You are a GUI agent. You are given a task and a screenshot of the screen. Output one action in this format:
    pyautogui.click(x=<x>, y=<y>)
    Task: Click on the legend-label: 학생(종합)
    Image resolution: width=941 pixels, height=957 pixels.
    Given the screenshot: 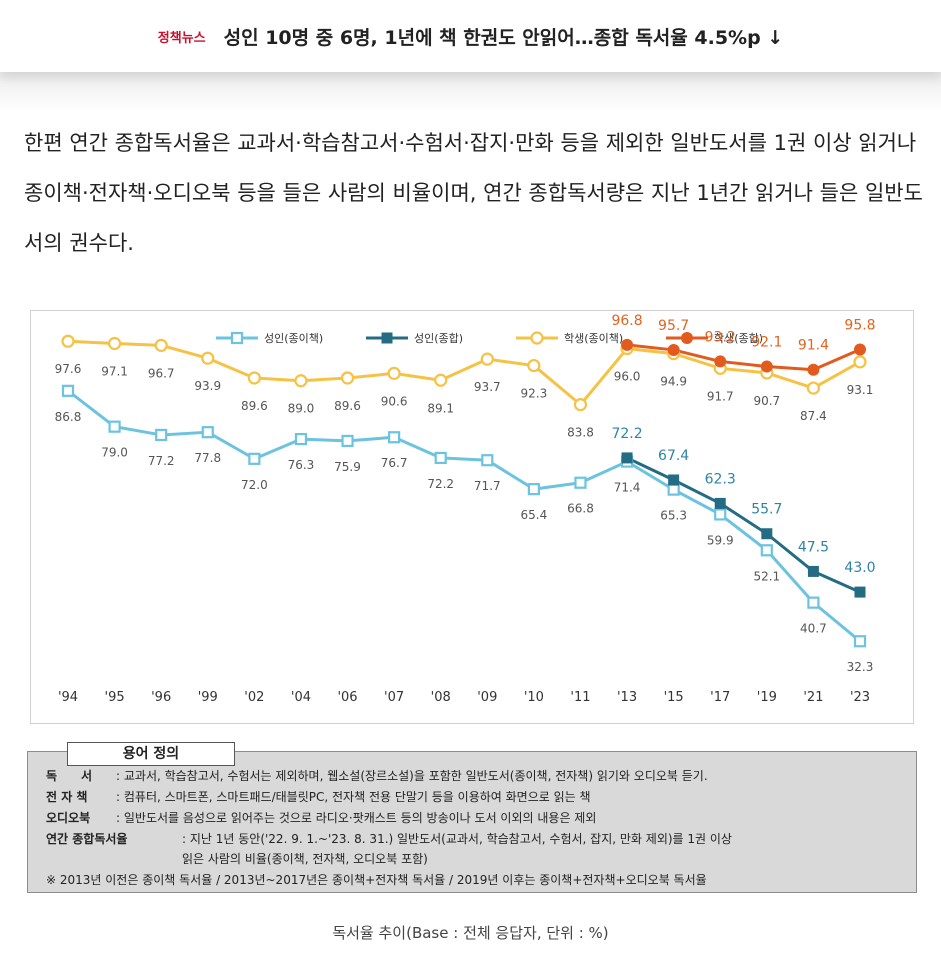 What is the action you would take?
    pyautogui.click(x=738, y=338)
    